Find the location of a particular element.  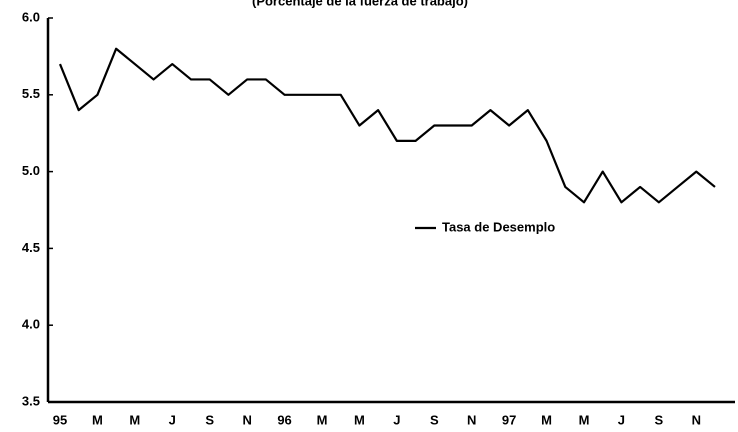

y-tick-label: 5.0 is located at coordinates (31, 170).